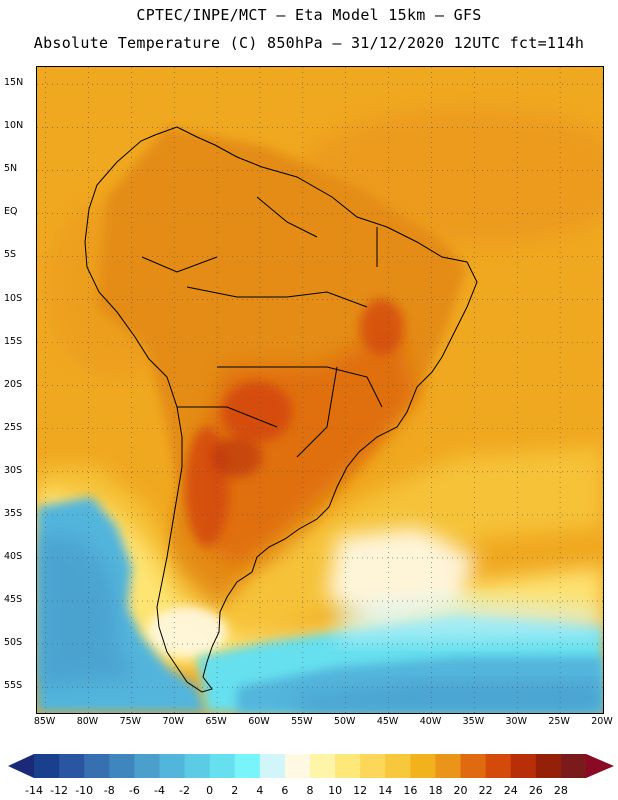  I want to click on longitude-tick-label: 20W, so click(602, 721).